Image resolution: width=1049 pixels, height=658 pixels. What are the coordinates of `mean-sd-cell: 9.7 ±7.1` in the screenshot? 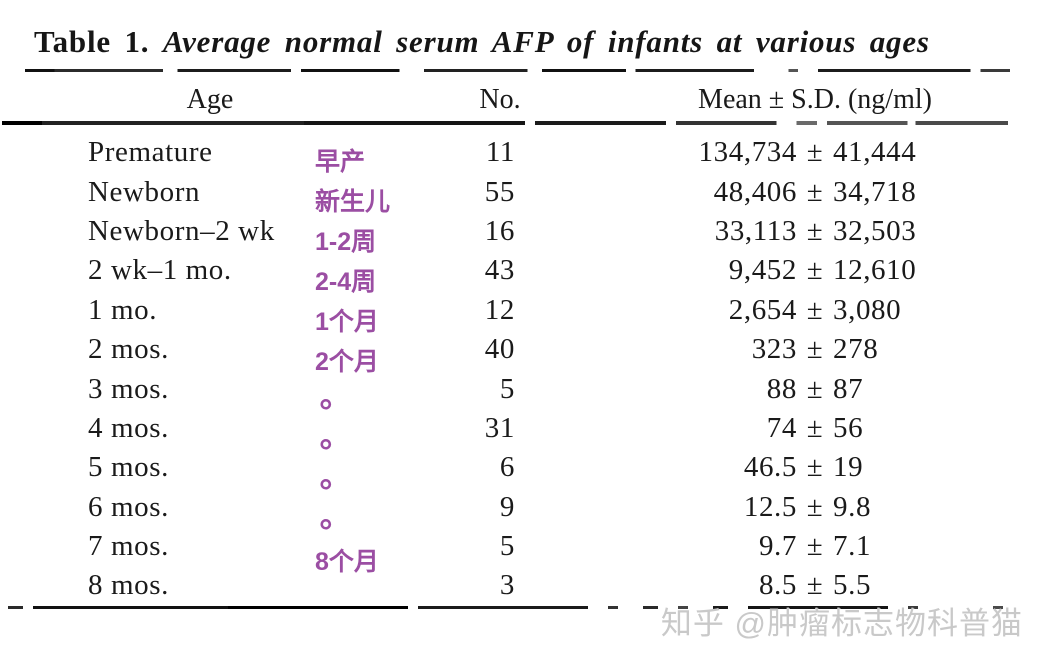 It's located at (815, 546).